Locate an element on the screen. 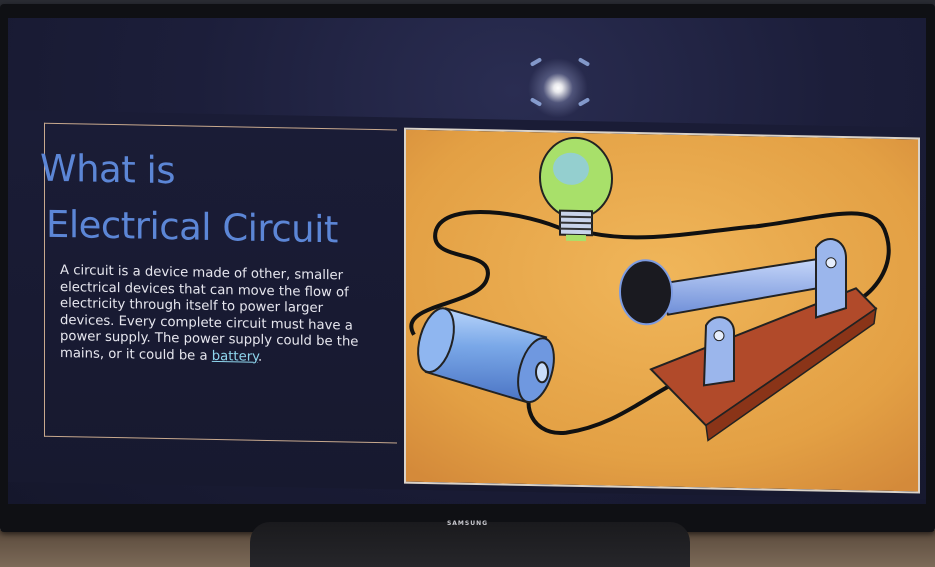 The width and height of the screenshot is (935, 567). battery-icon is located at coordinates (486, 355).